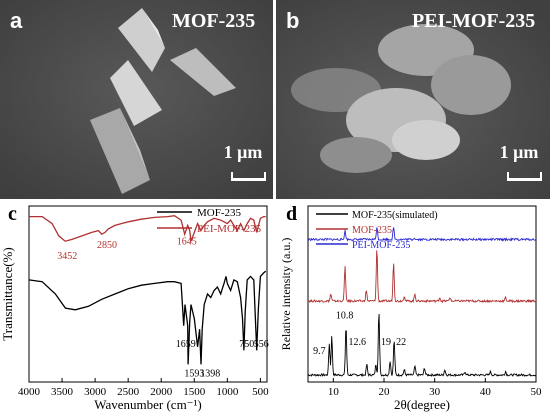 This screenshot has width=550, height=413. I want to click on x-tick-label: 2000, so click(161, 392).